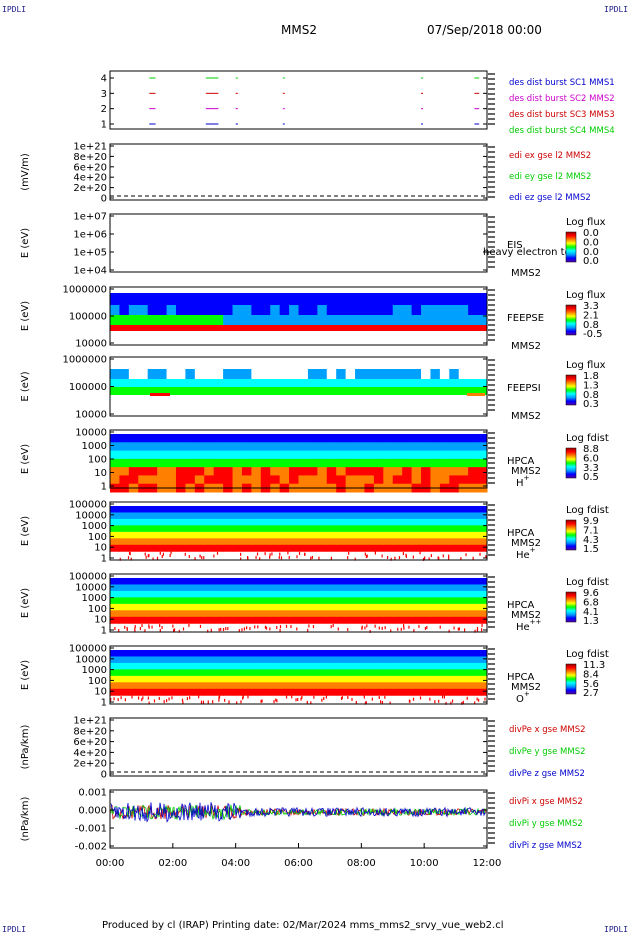 The height and width of the screenshot is (934, 630). I want to click on colorbar-tick: 0.8, so click(591, 395).